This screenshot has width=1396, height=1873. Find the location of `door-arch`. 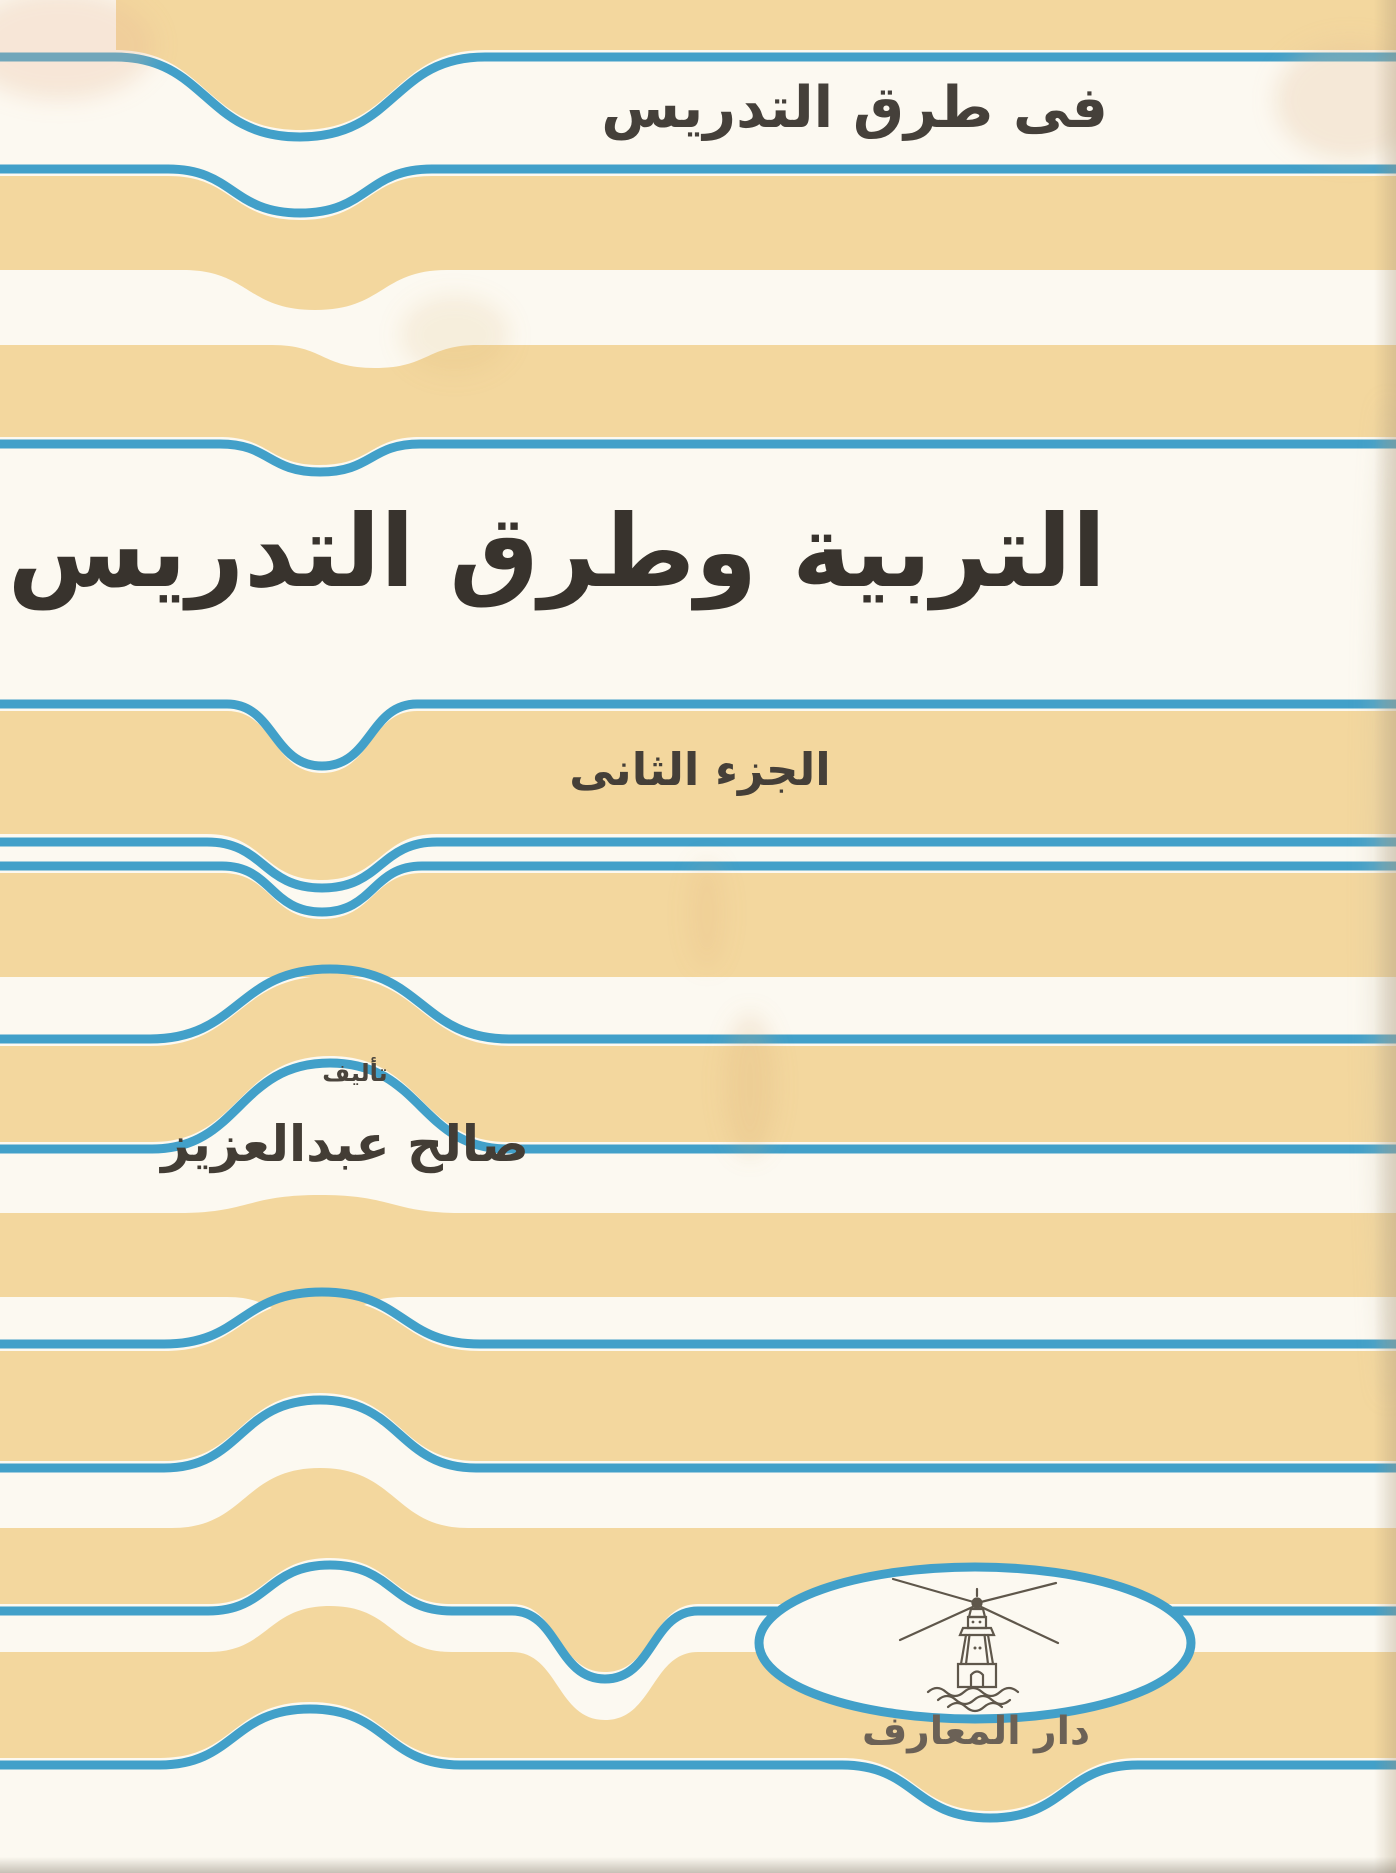

door-arch is located at coordinates (977, 1679).